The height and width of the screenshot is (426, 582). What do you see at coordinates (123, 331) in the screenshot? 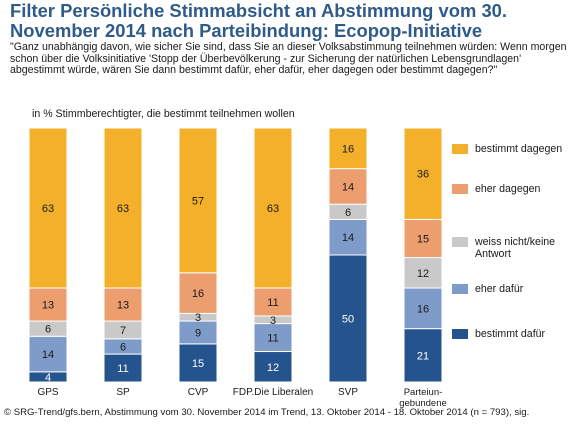
I see `value-label-sp-weiss-nicht-keine-antwort: 7` at bounding box center [123, 331].